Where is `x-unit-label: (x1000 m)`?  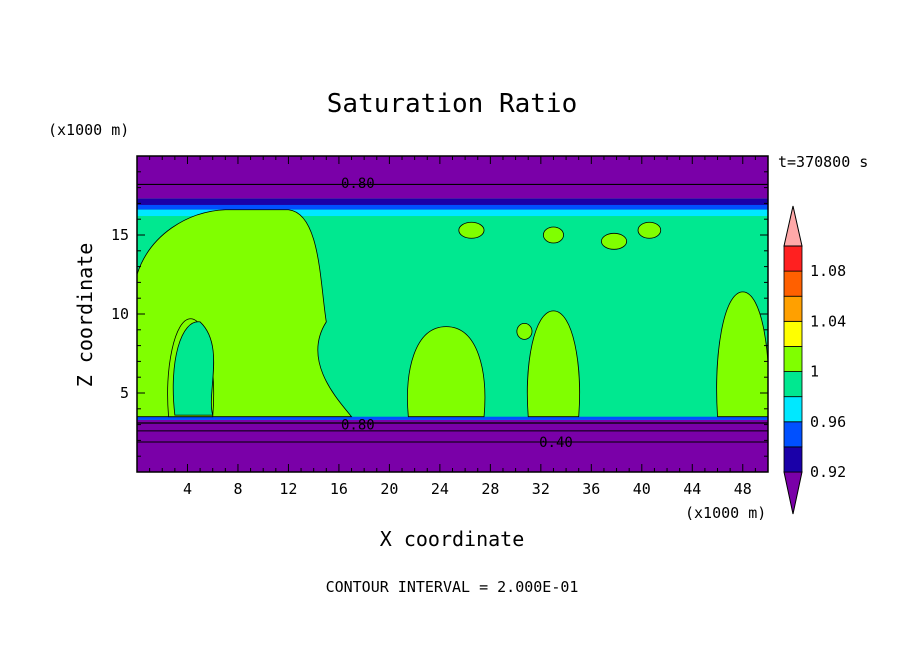 x-unit-label: (x1000 m) is located at coordinates (725, 513).